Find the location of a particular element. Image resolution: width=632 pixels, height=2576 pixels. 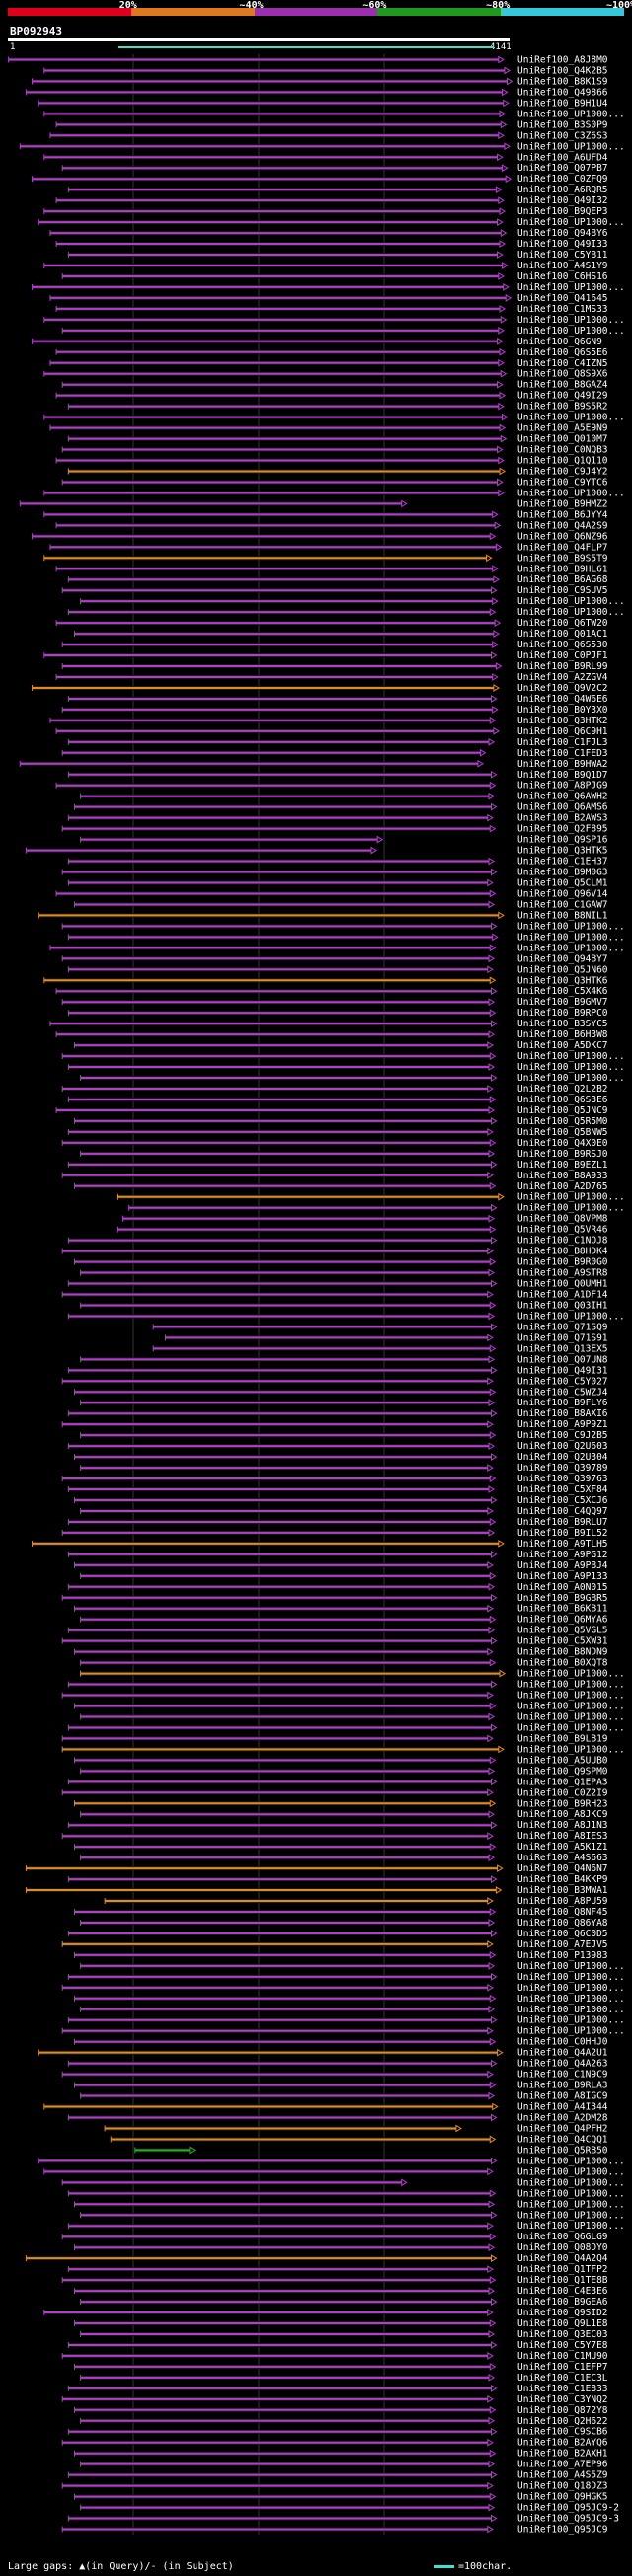

hit-label: UniRef100_C5X4K6 is located at coordinates (562, 992).